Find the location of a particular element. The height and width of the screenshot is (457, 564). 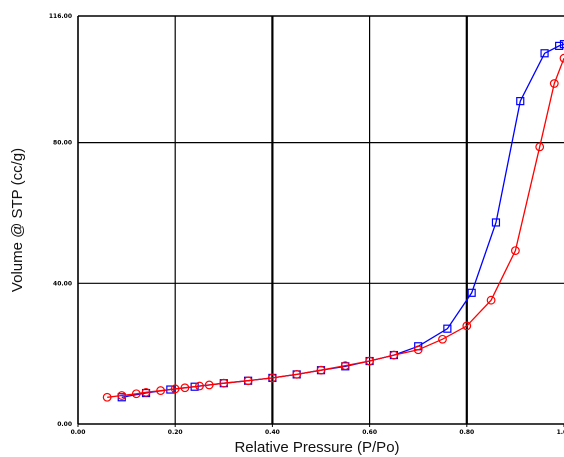

y-tick-label: 116.00 is located at coordinates (60, 16).